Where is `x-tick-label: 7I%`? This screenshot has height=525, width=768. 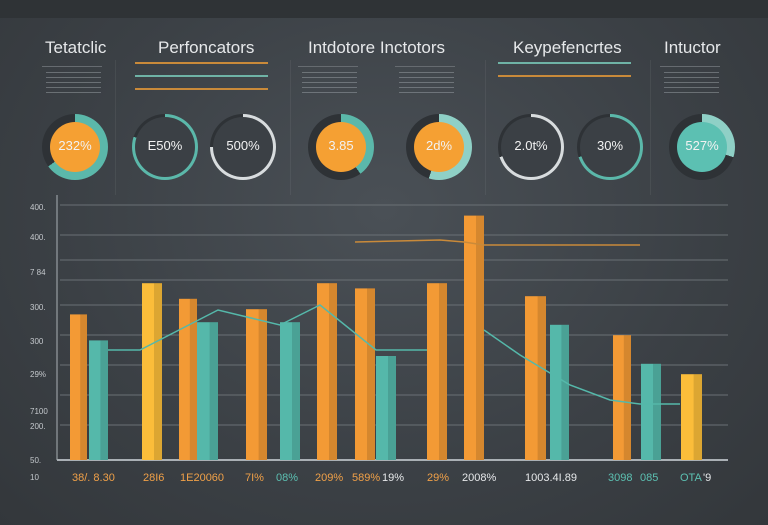
x-tick-label: 7I% is located at coordinates (254, 478).